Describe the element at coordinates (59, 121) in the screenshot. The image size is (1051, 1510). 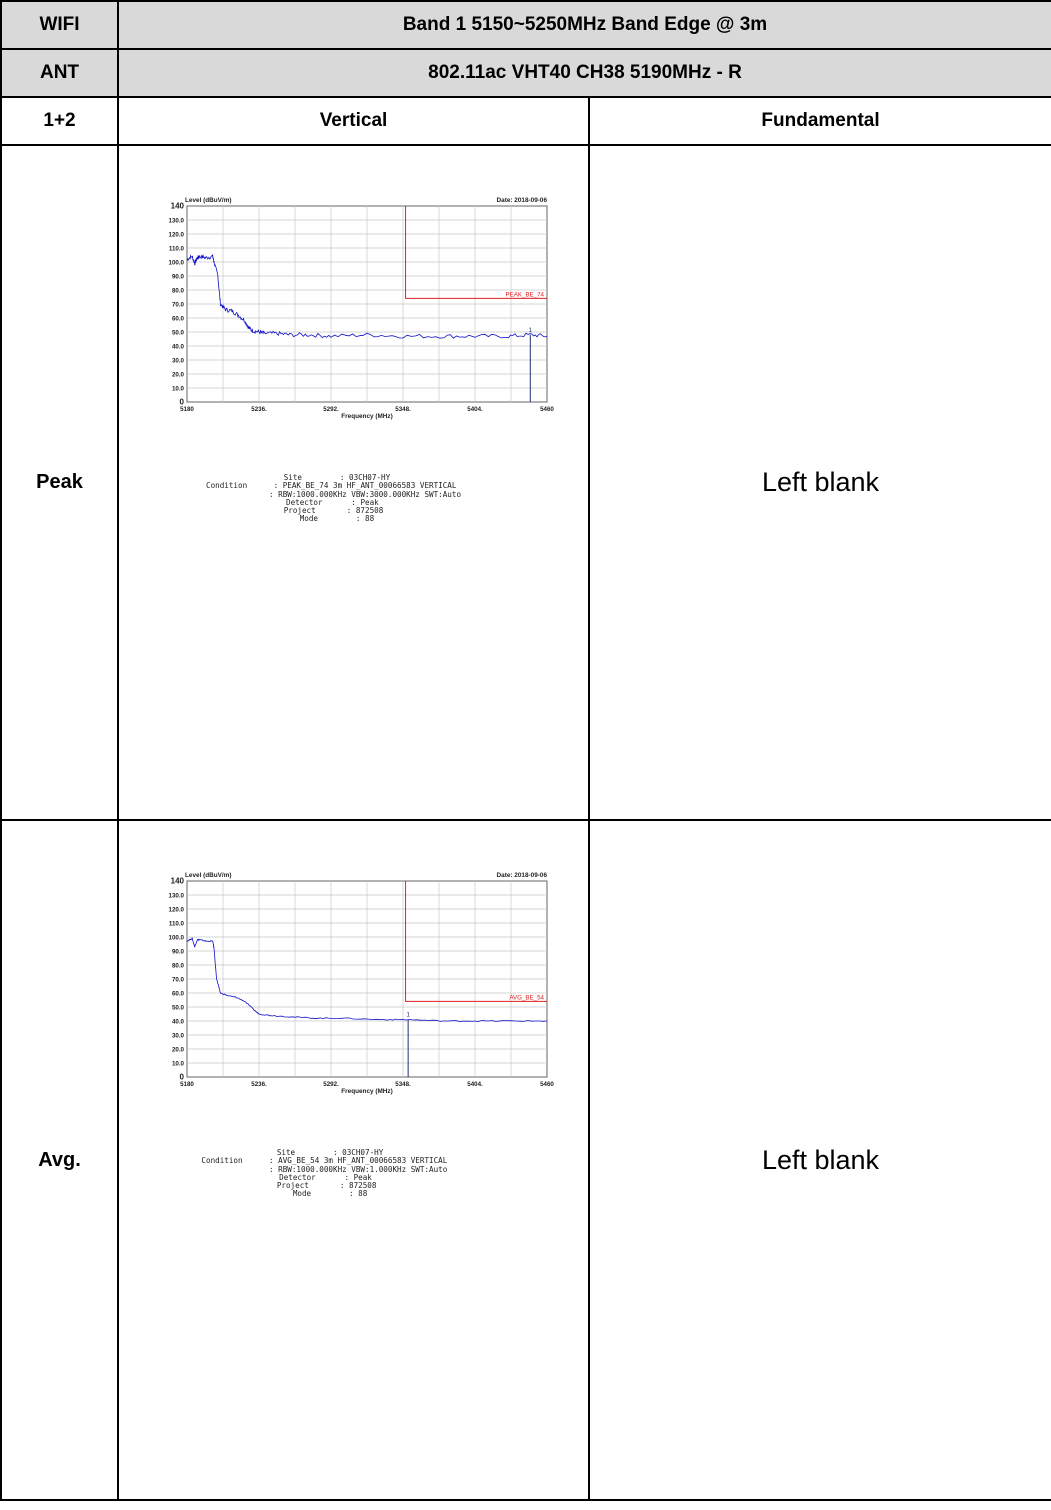
I see `antenna-combo-label: 1+2` at that location.